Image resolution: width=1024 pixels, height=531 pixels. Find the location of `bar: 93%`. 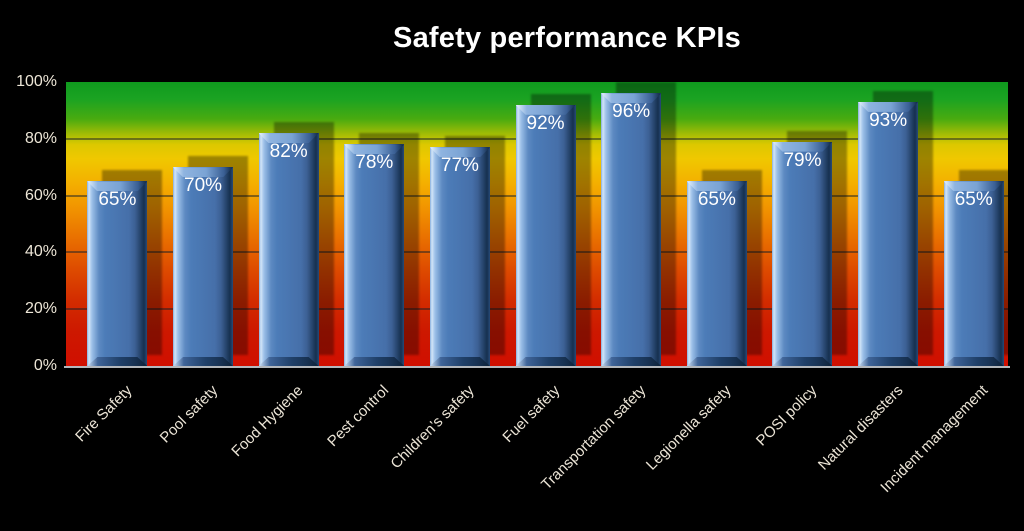

bar: 93% is located at coordinates (888, 233).